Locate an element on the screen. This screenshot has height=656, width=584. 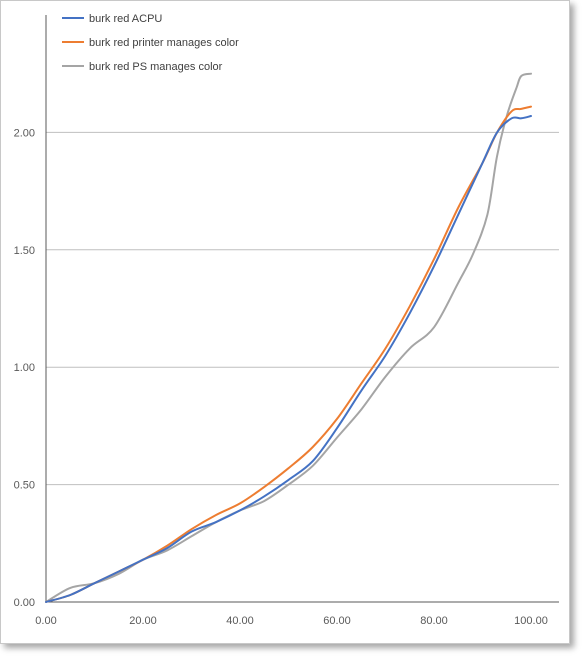
x-tick-label-1: 20.00 is located at coordinates (143, 621).